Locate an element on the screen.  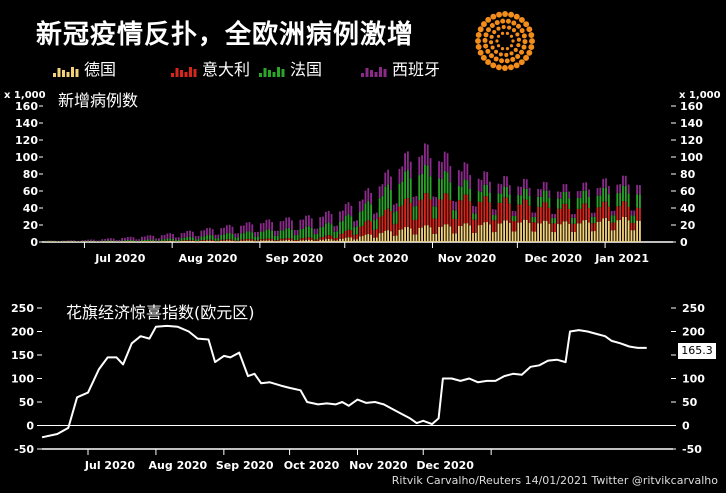
legend-swatch-france is located at coordinates (272, 72).